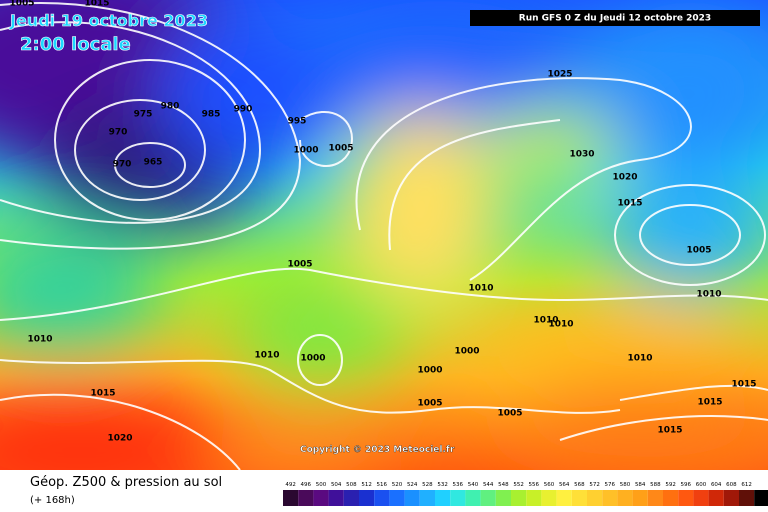  Describe the element at coordinates (306, 485) in the screenshot. I see `legend-label: 496` at that location.